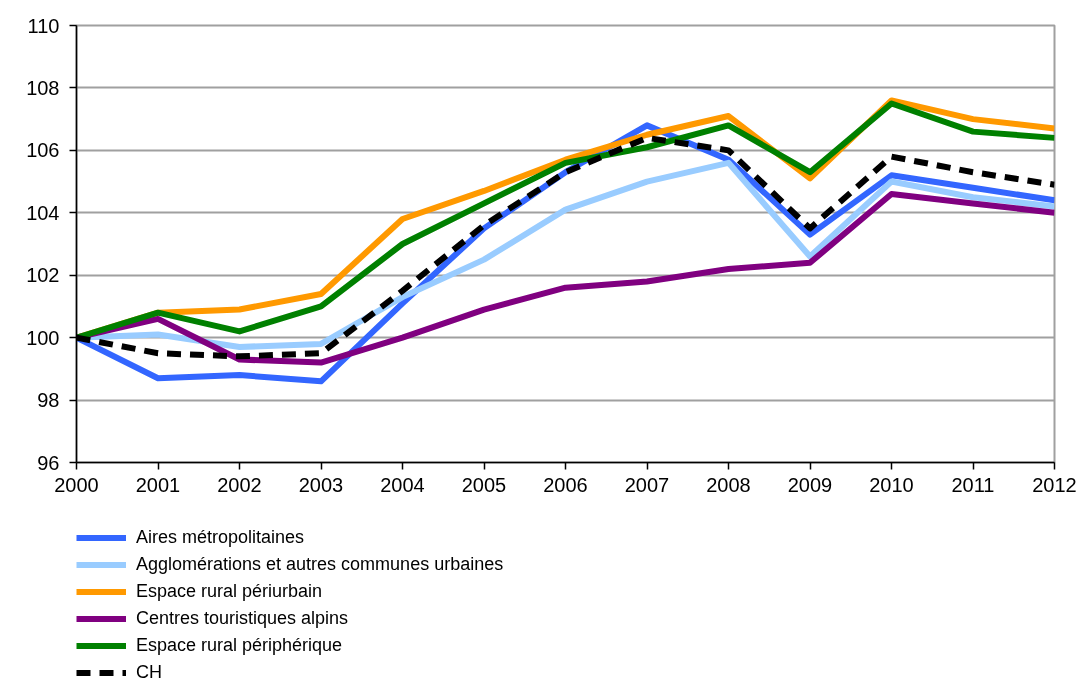 Image resolution: width=1086 pixels, height=688 pixels. Describe the element at coordinates (43, 150) in the screenshot. I see `y-tick-label: 106` at that location.